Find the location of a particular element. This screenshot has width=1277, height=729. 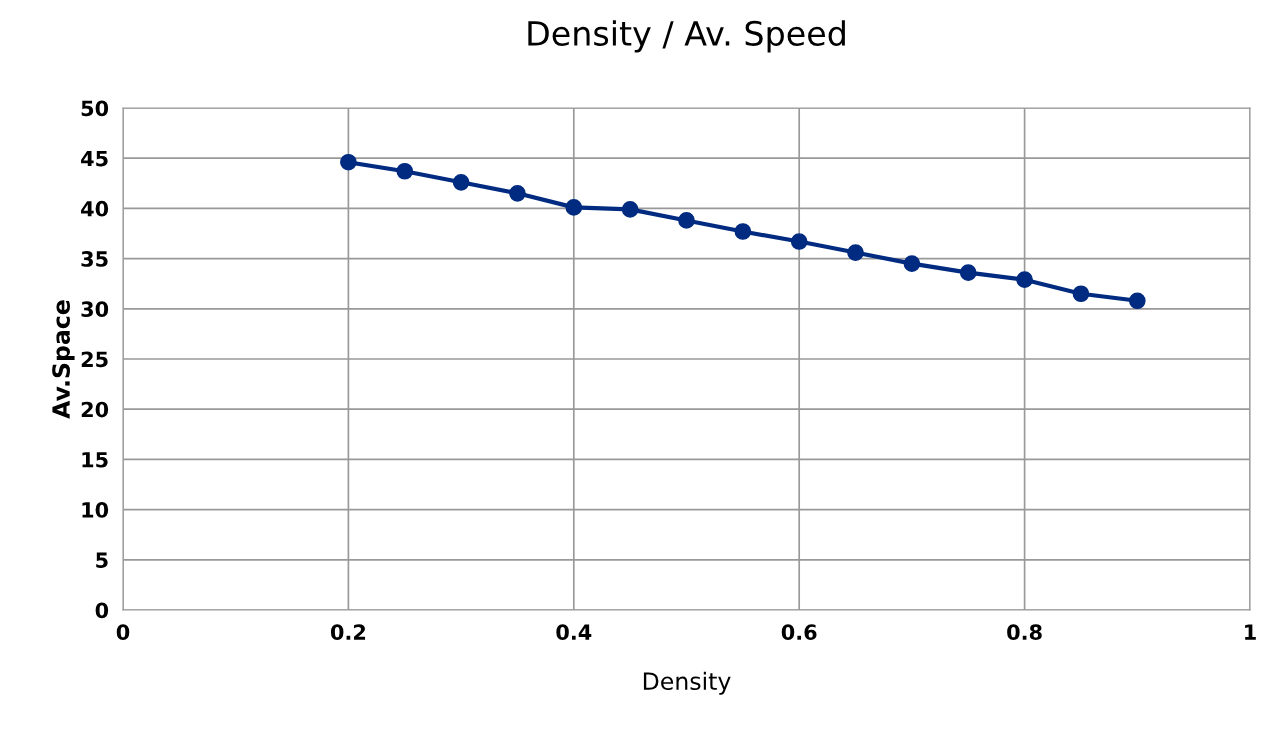

y-tick-label: 15 is located at coordinates (95, 460).